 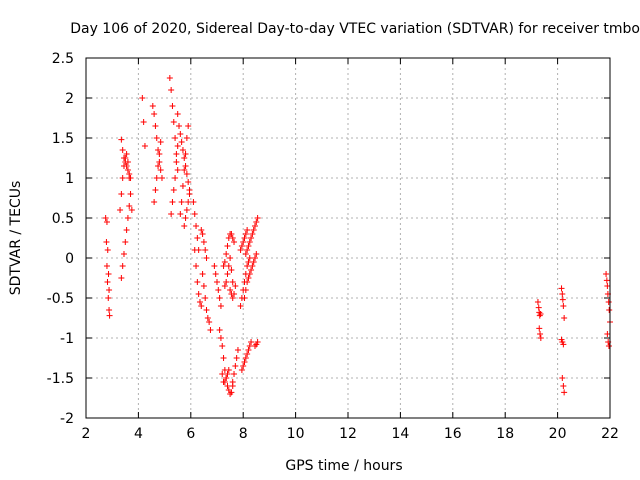 I want to click on y-tick-label: -2, so click(x=67, y=419).